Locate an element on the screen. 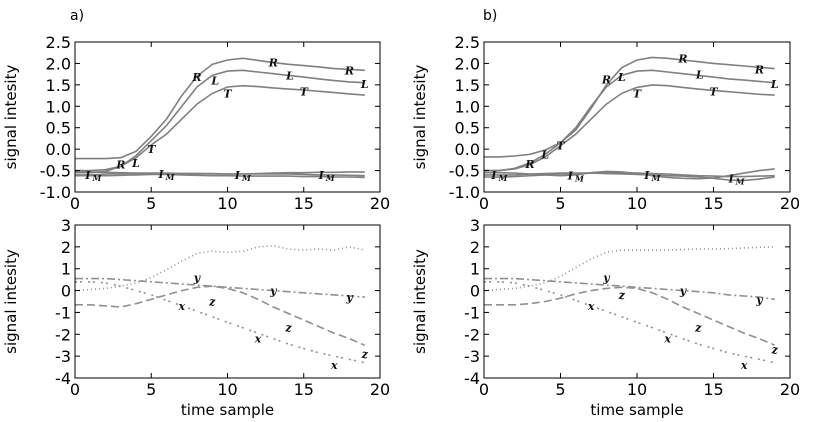  plot-frame is located at coordinates (227, 301).